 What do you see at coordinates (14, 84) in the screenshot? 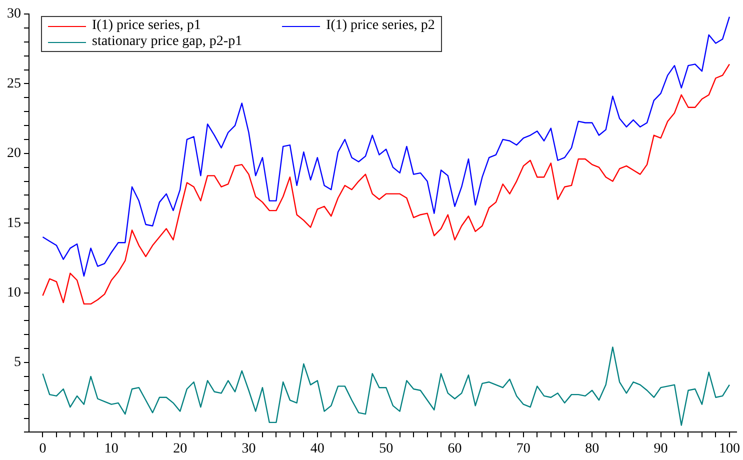
I see `y-tick-label: 25` at bounding box center [14, 84].